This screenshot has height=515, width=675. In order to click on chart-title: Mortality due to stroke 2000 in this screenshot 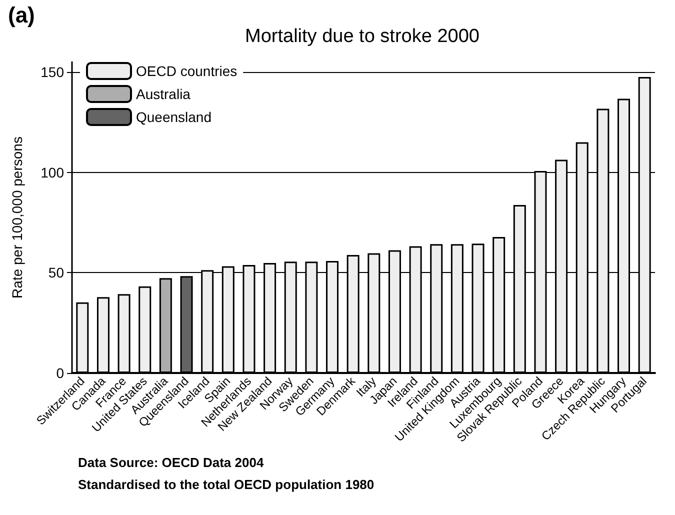, I will do `click(362, 36)`.